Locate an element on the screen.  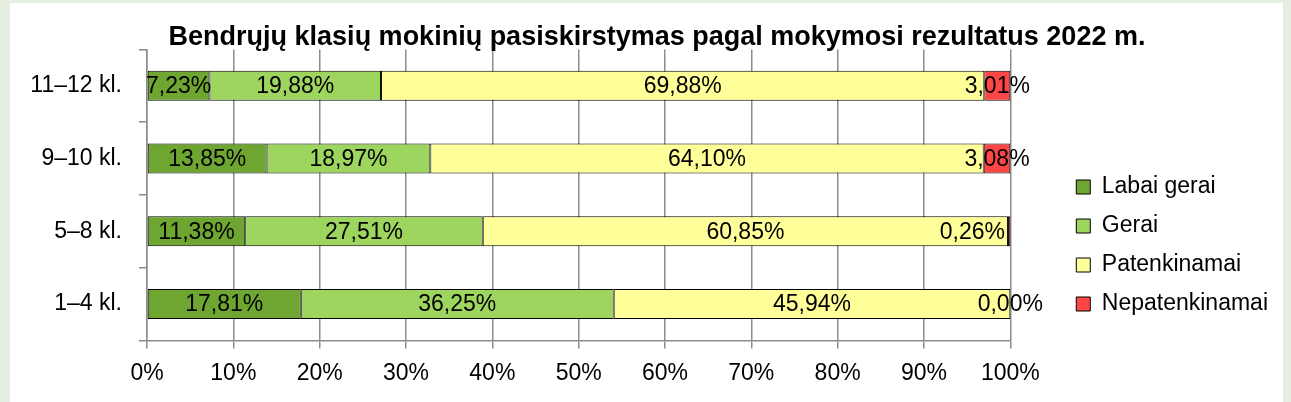
x-tick-label: 80% is located at coordinates (837, 371).